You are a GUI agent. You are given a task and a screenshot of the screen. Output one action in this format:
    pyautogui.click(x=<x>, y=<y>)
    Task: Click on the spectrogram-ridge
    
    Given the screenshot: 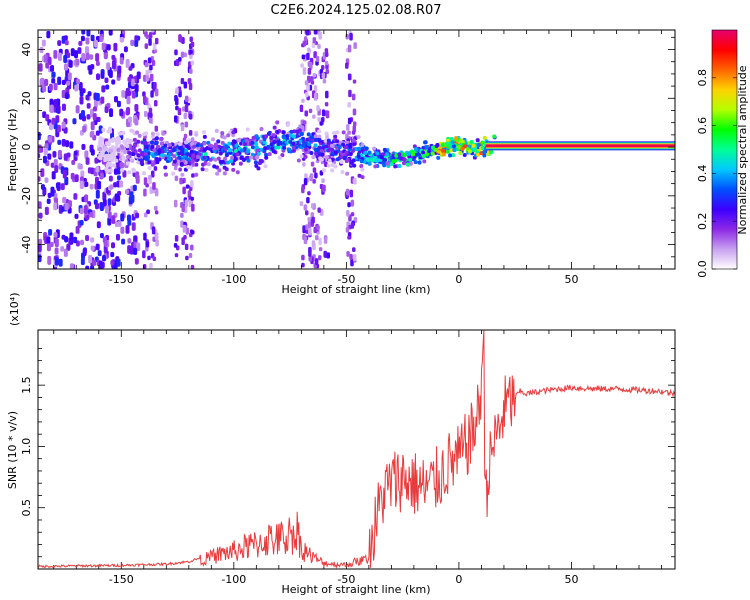 What is the action you would take?
    pyautogui.click(x=580, y=146)
    